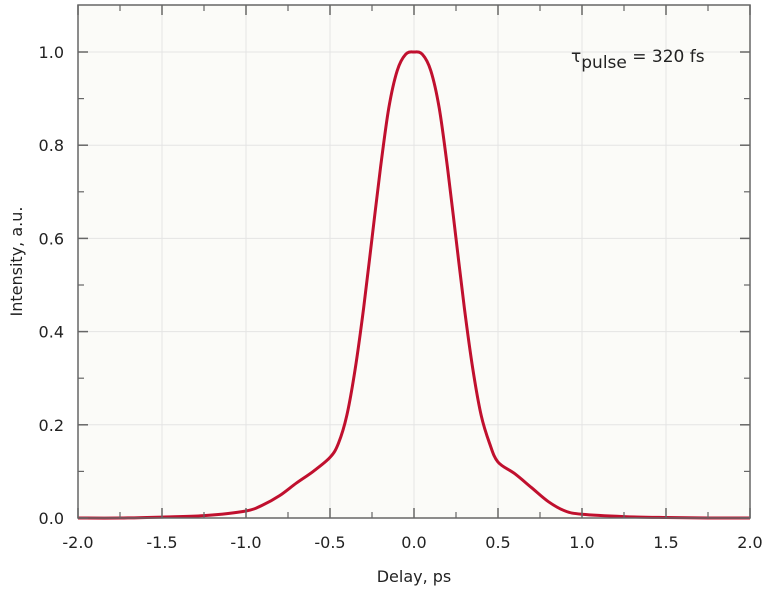 This screenshot has height=593, width=768. I want to click on y-tick-label: 0.0, so click(51, 518).